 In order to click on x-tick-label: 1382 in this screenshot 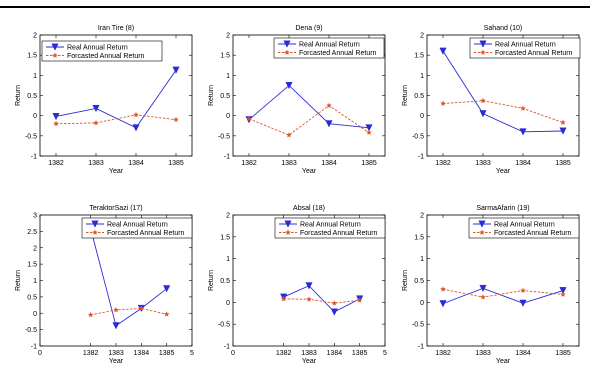, I will do `click(284, 353)`.